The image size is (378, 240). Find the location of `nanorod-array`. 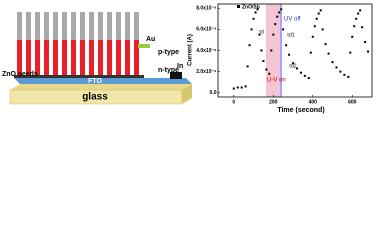

nanorod-array is located at coordinates (78, 43).